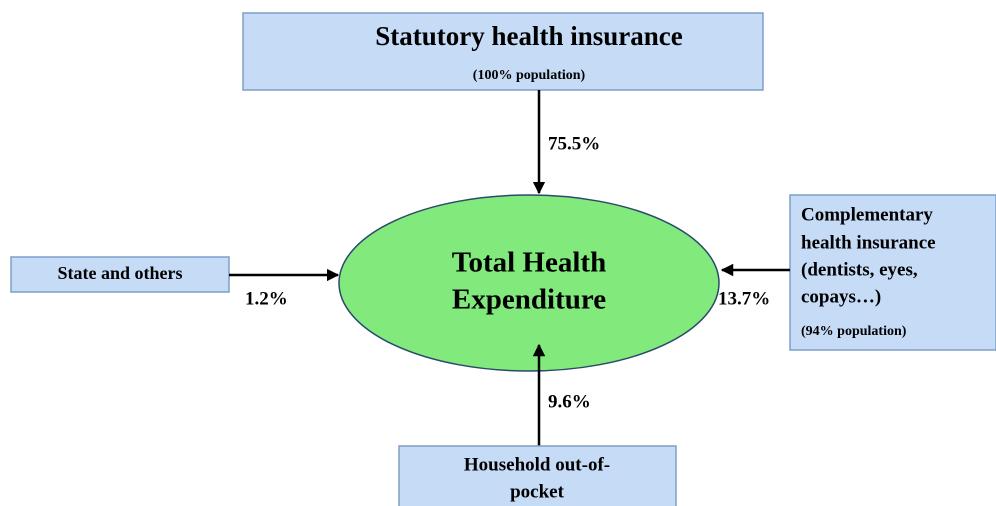  I want to click on flow-label: 1.2%, so click(266, 298).